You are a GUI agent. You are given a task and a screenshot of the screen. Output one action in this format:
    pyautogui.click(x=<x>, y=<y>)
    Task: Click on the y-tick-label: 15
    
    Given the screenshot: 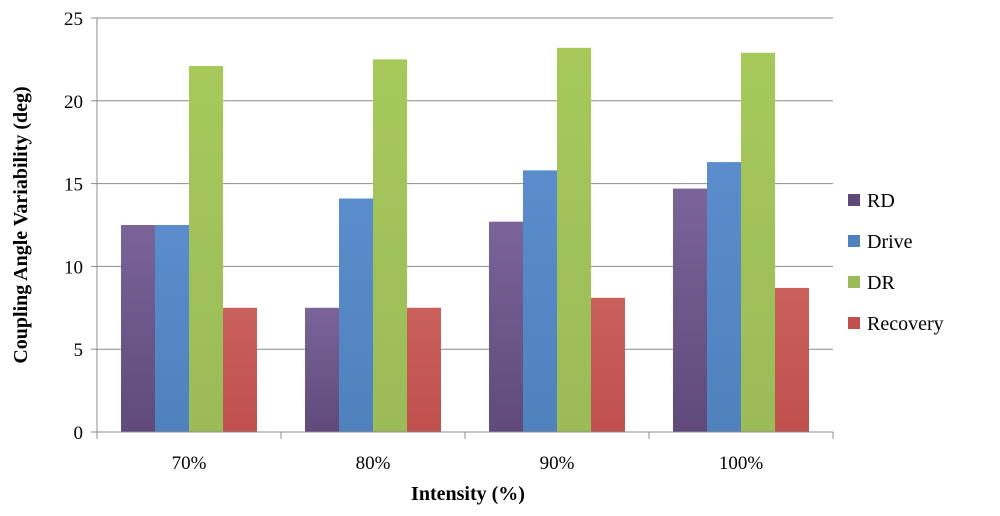 What is the action you would take?
    pyautogui.click(x=73, y=185)
    